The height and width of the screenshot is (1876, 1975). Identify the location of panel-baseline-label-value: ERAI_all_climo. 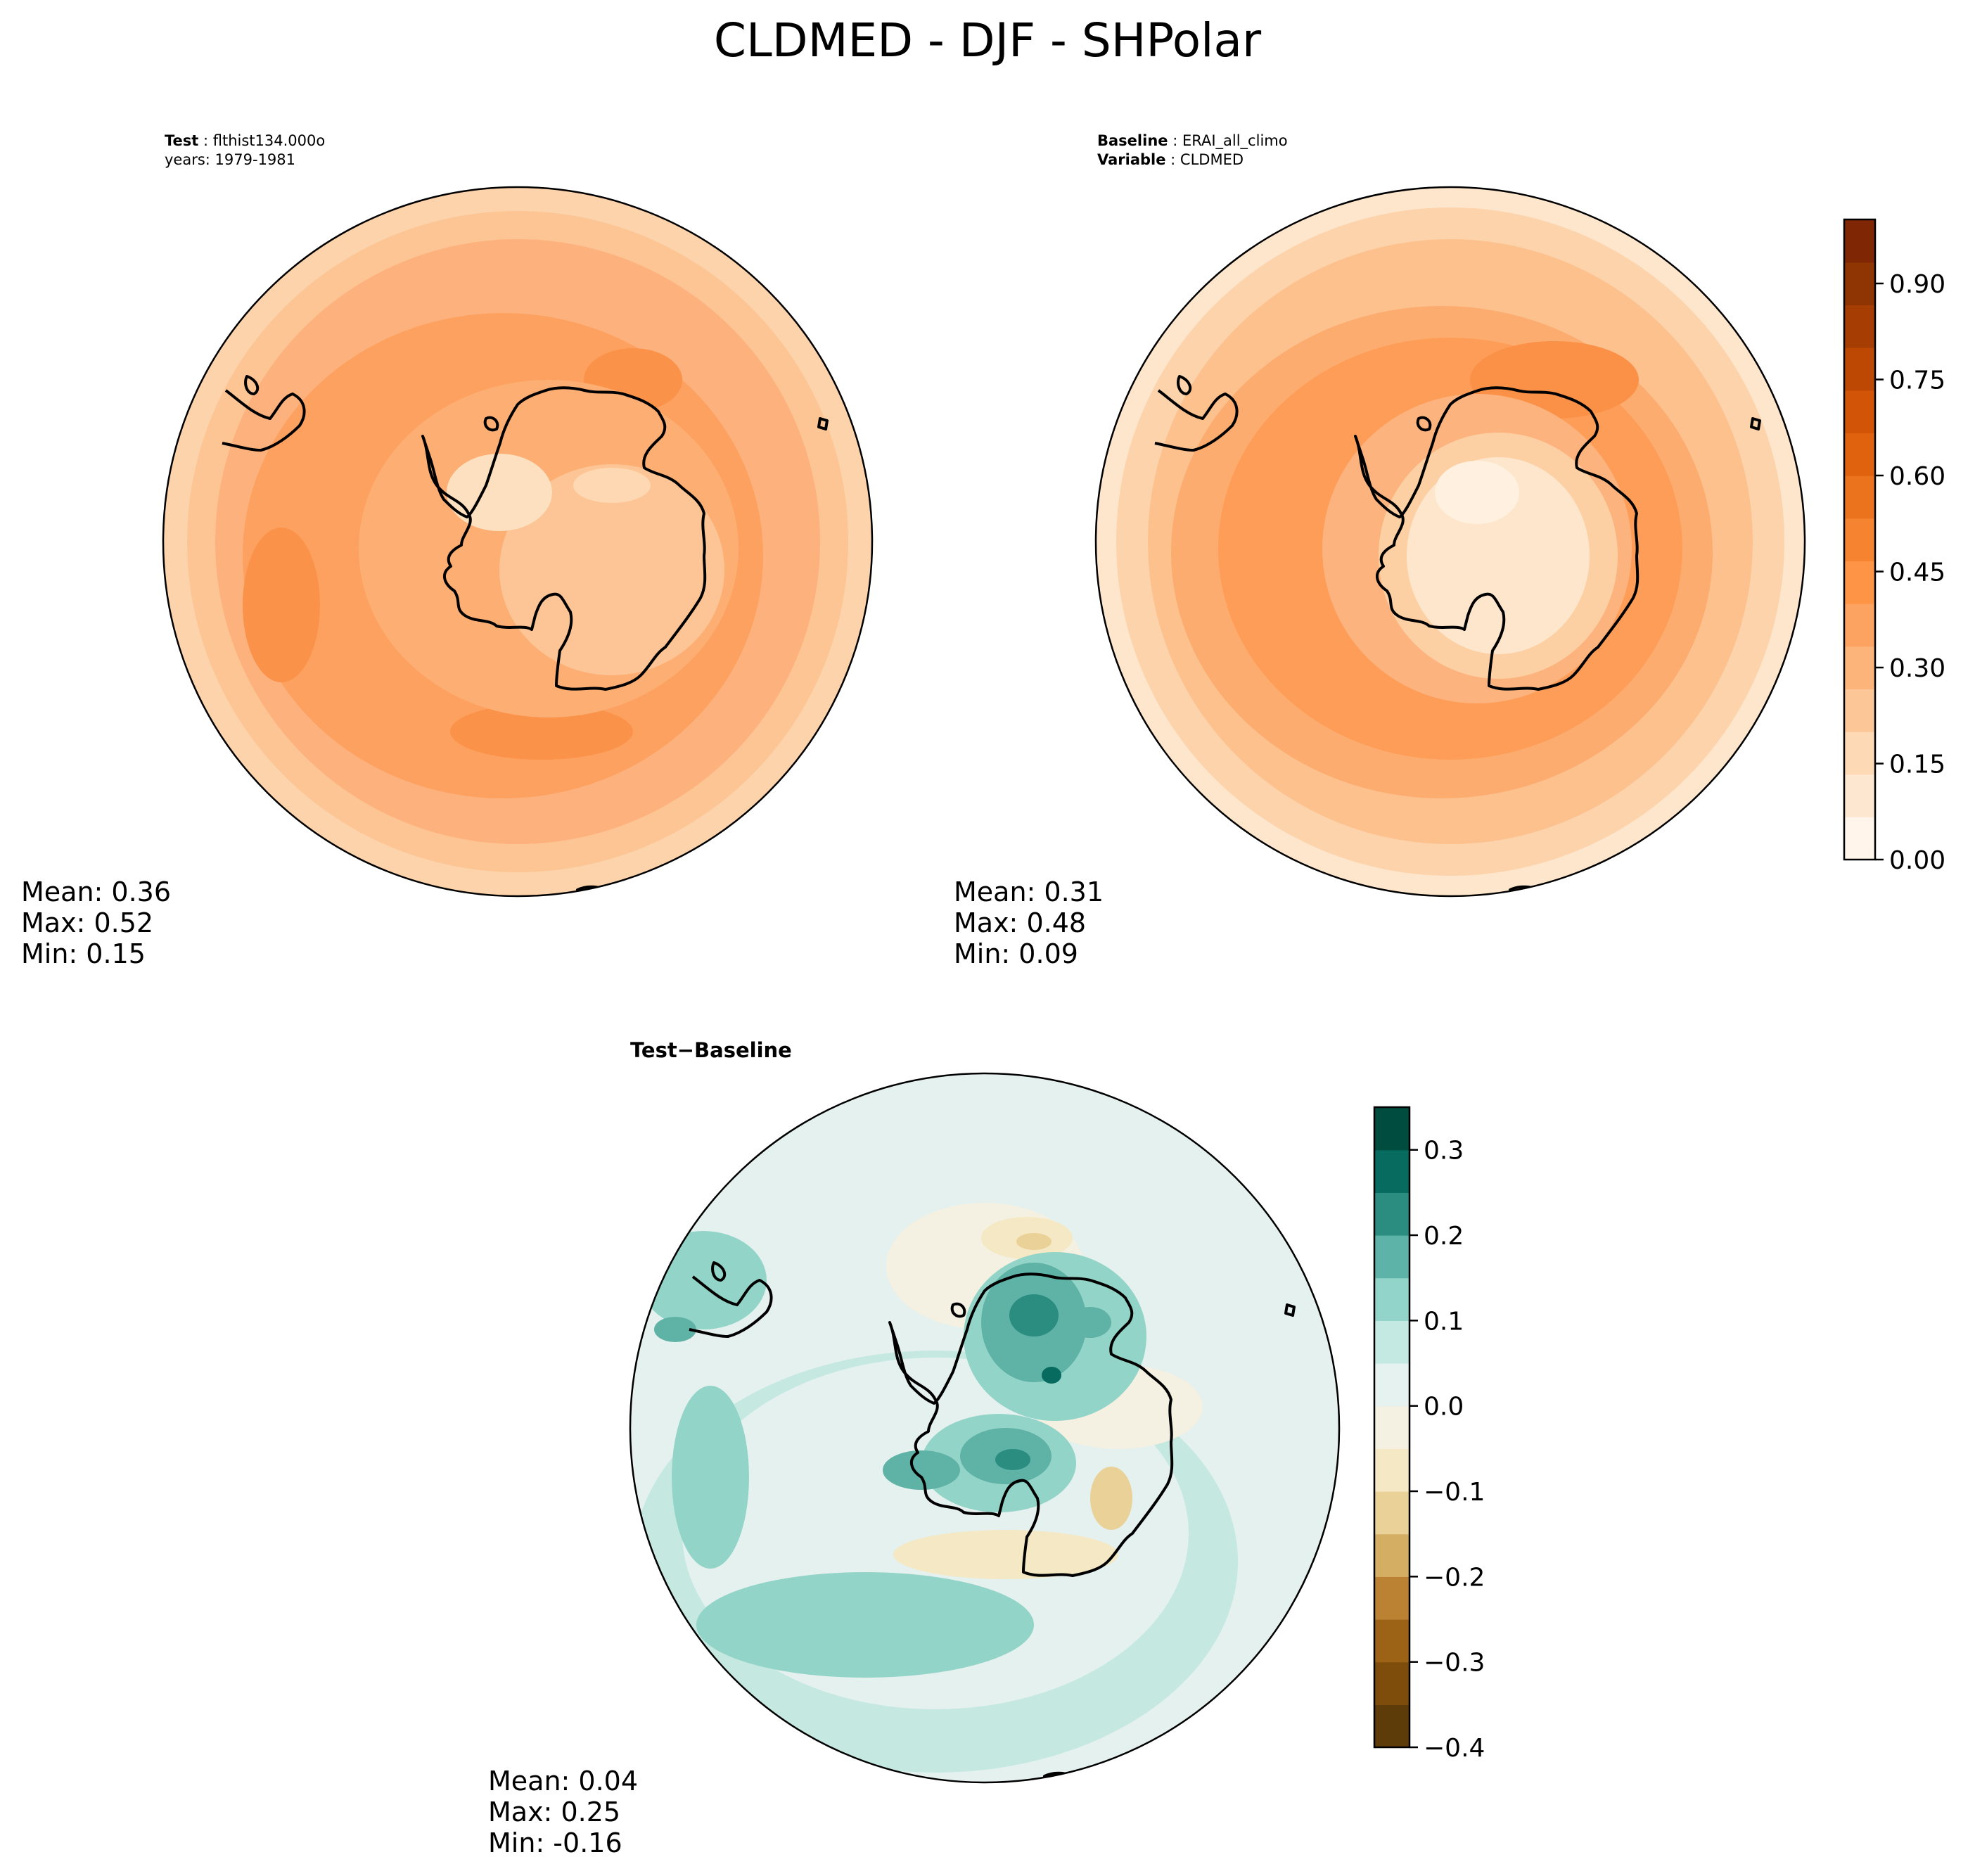
(1235, 141).